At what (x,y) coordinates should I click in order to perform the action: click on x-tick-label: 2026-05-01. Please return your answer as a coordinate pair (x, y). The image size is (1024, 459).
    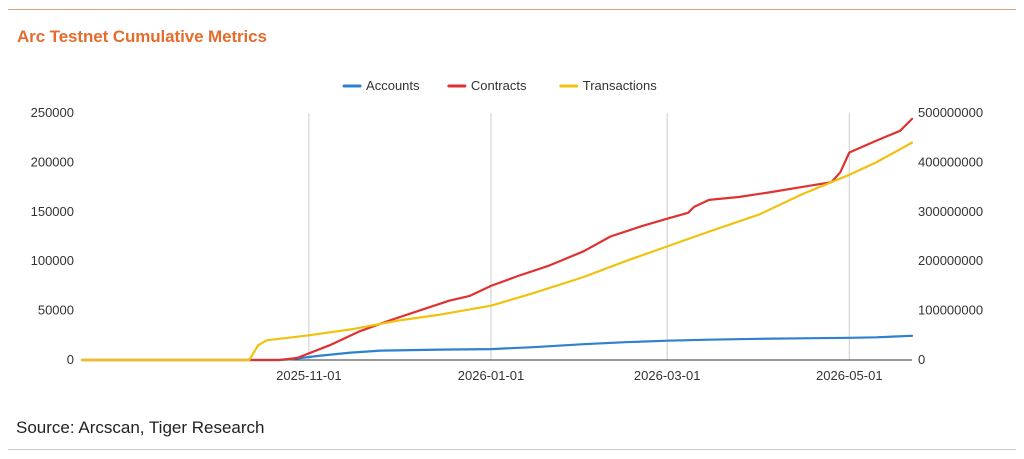
    Looking at the image, I should click on (849, 375).